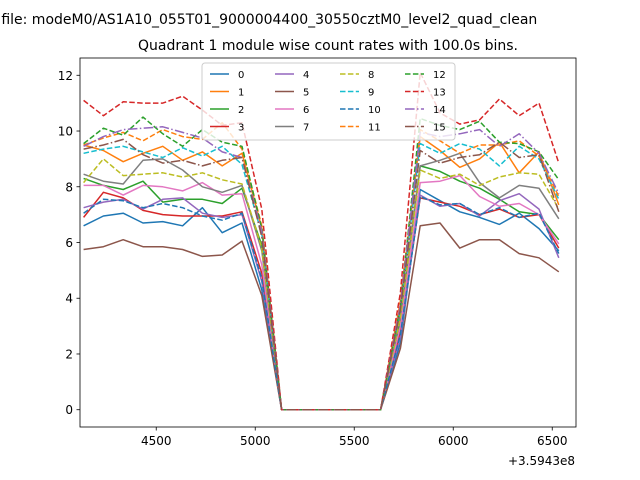  What do you see at coordinates (156, 441) in the screenshot?
I see `x-tick-label: 4500` at bounding box center [156, 441].